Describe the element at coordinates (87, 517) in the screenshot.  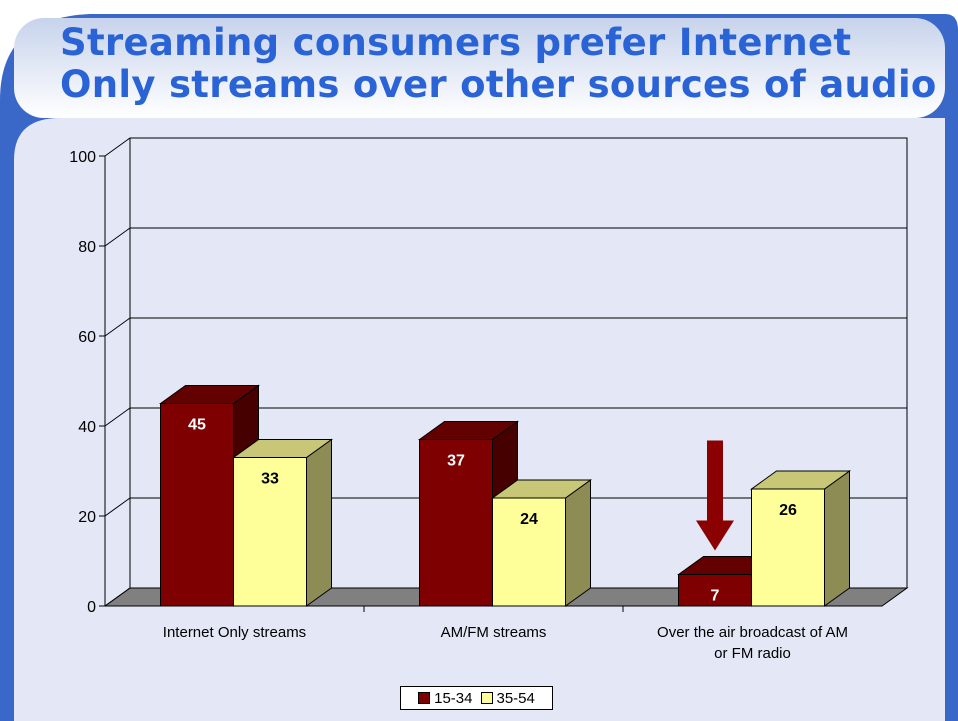
I see `y-tick-label: 20` at that location.